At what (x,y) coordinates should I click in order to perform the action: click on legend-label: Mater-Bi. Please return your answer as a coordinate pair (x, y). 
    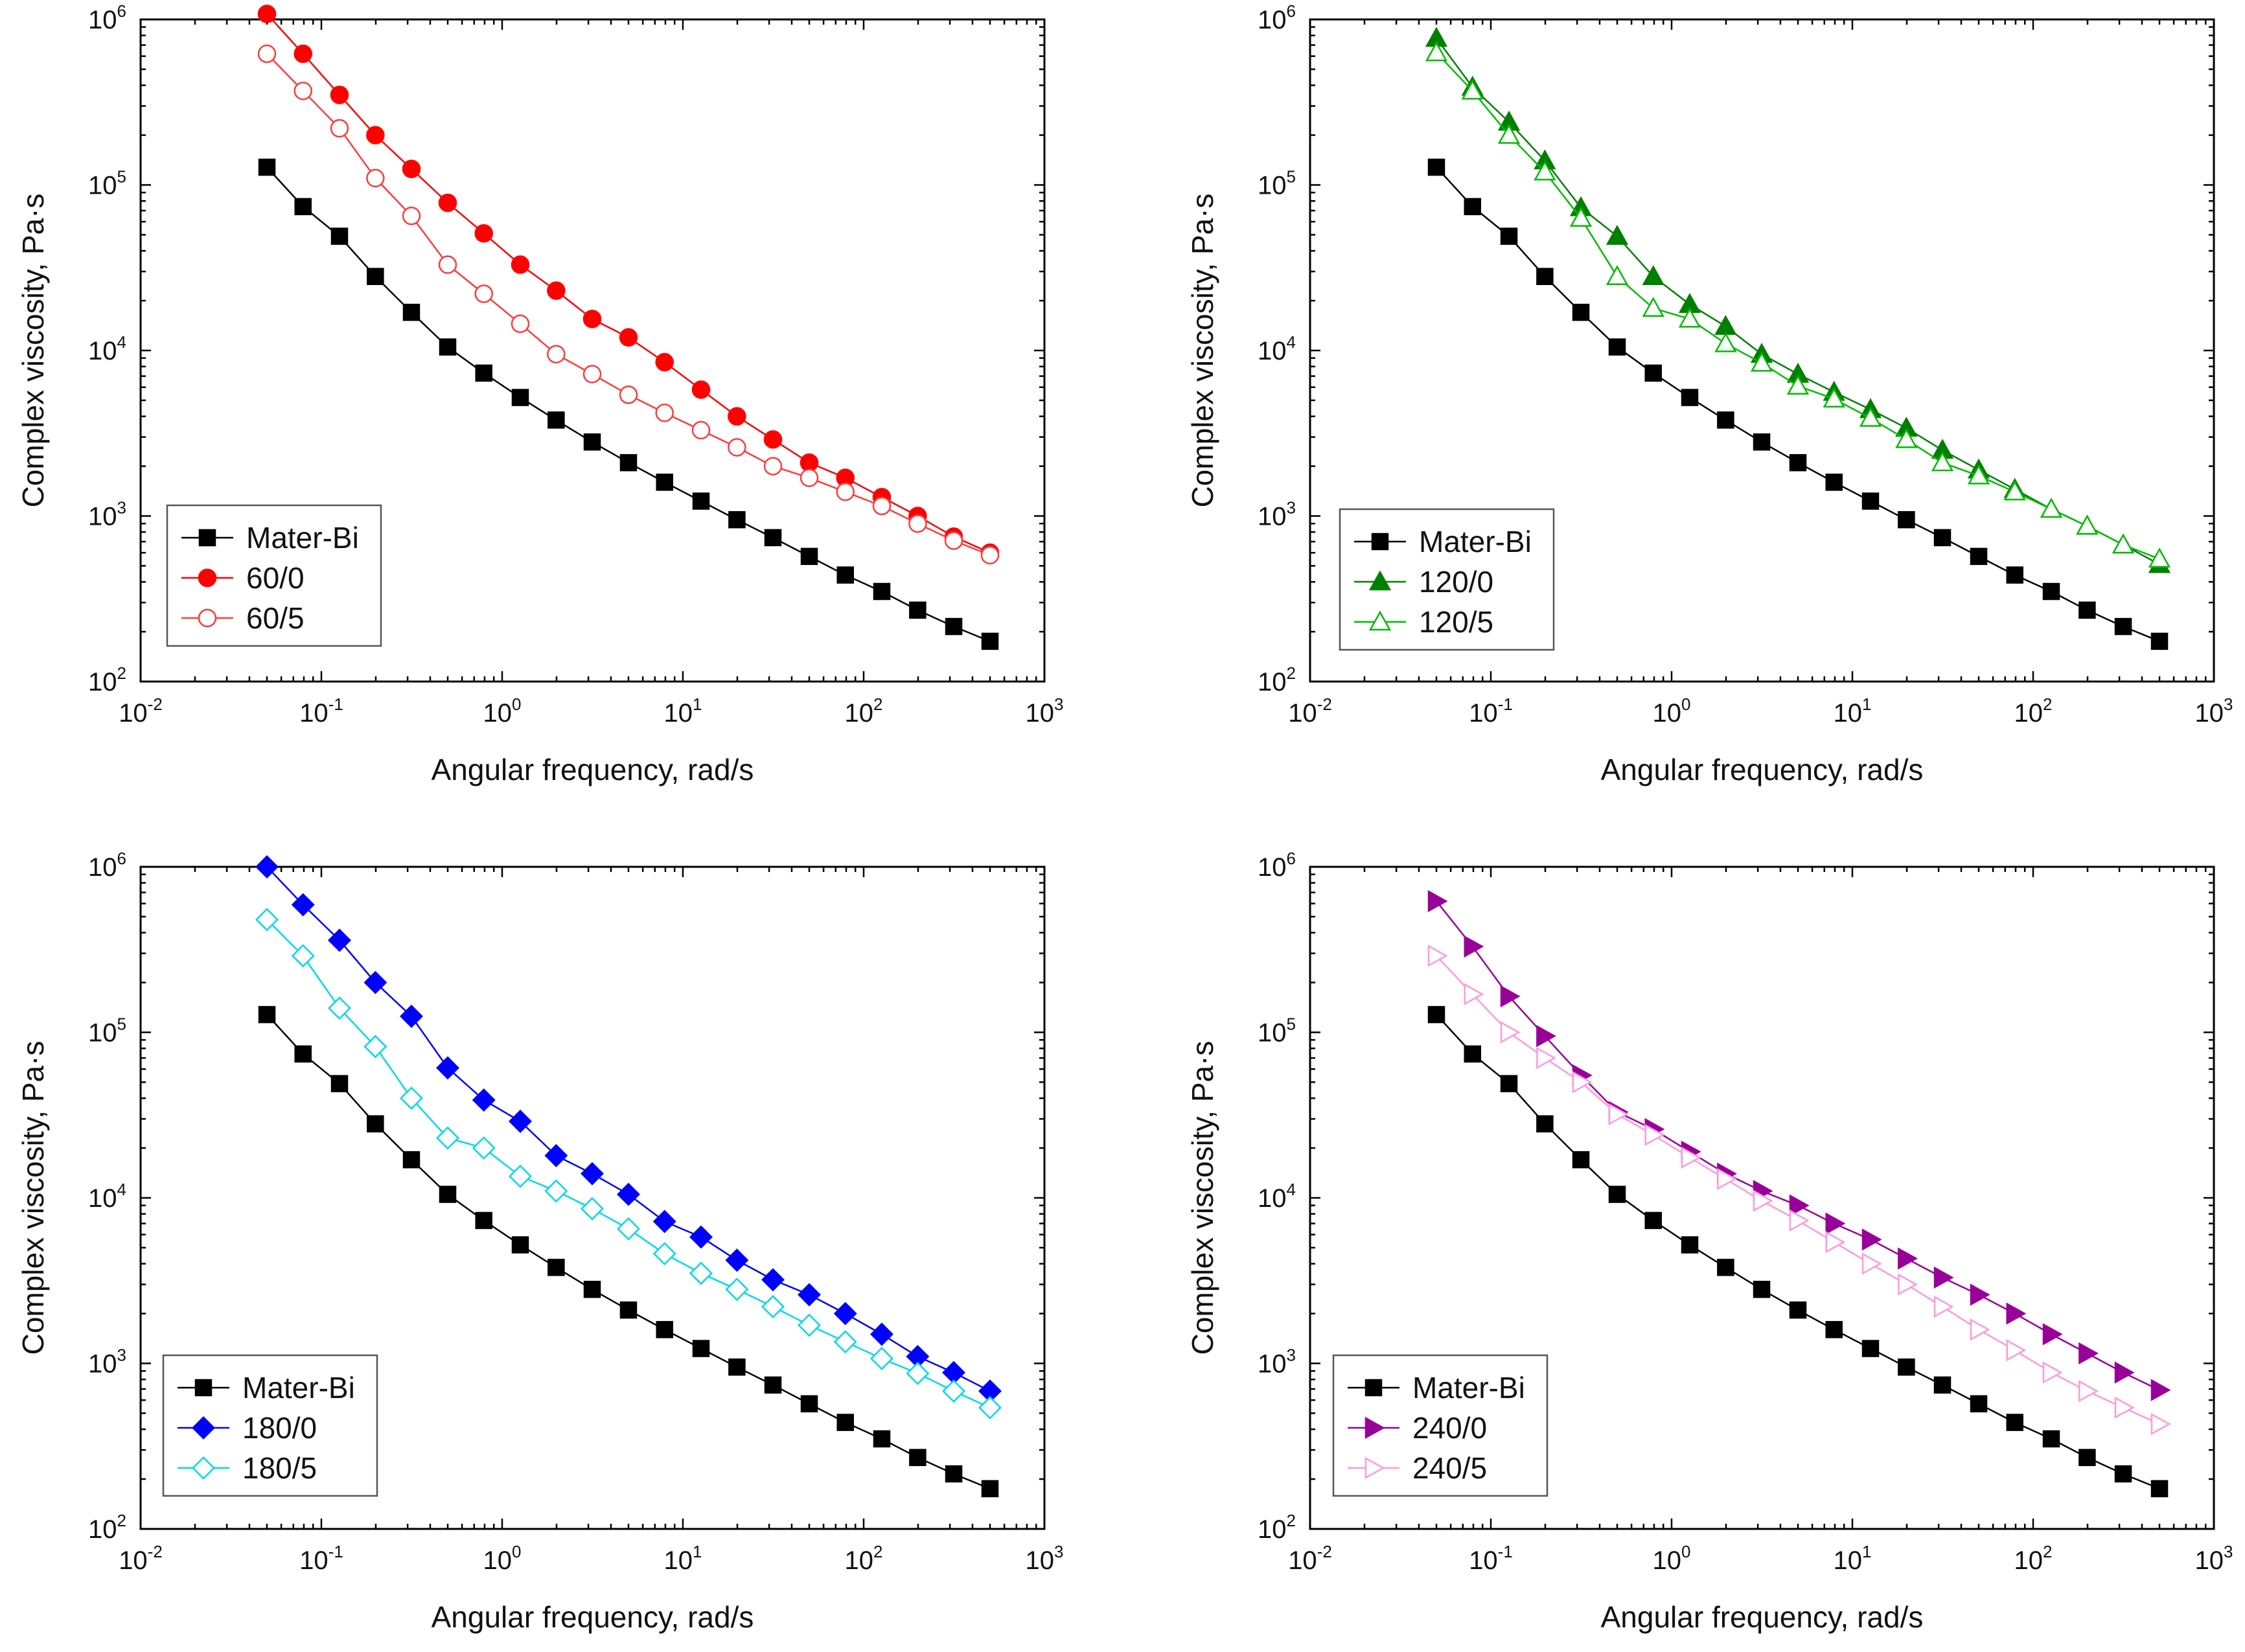
    Looking at the image, I should click on (1475, 541).